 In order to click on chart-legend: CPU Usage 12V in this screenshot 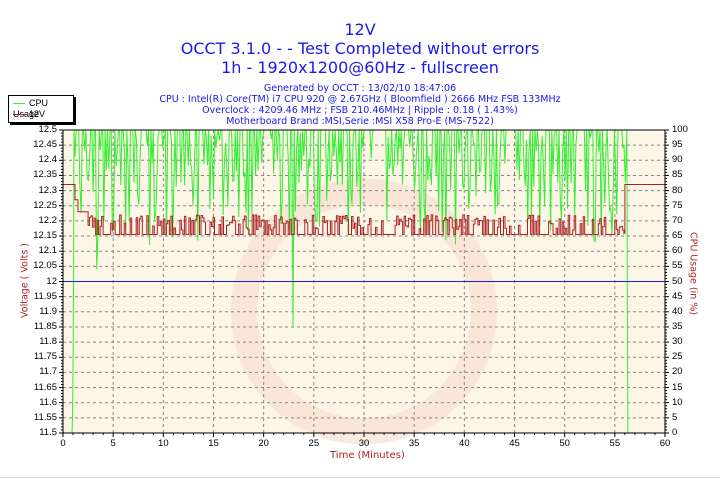, I will do `click(41, 109)`.